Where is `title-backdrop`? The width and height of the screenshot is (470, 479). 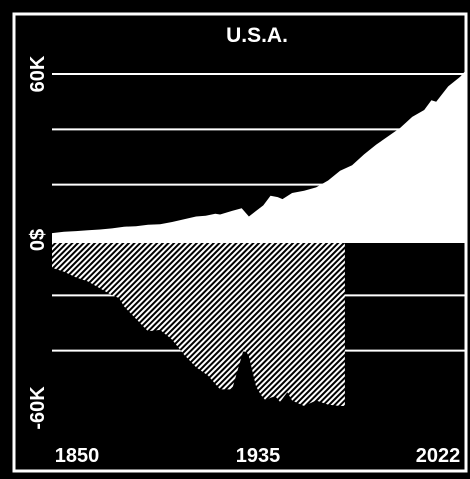 title-backdrop is located at coordinates (256, 34).